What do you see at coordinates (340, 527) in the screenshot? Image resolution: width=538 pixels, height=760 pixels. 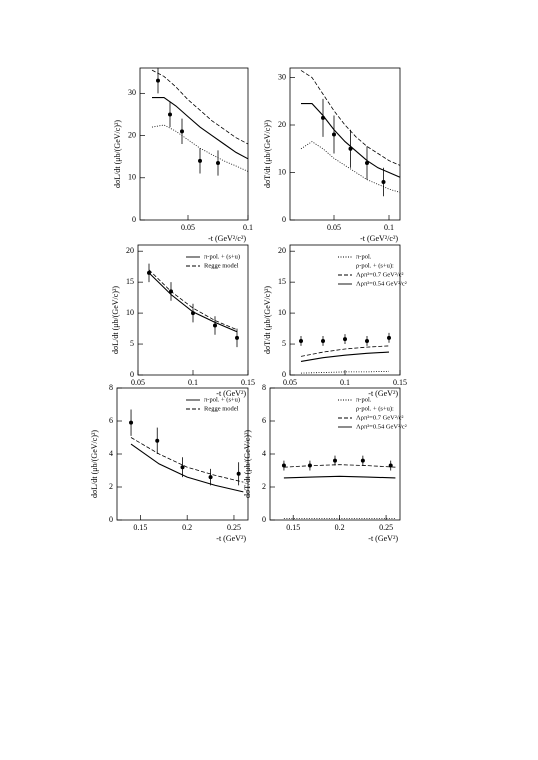 I see `x-tick-label: 0.2` at bounding box center [340, 527].